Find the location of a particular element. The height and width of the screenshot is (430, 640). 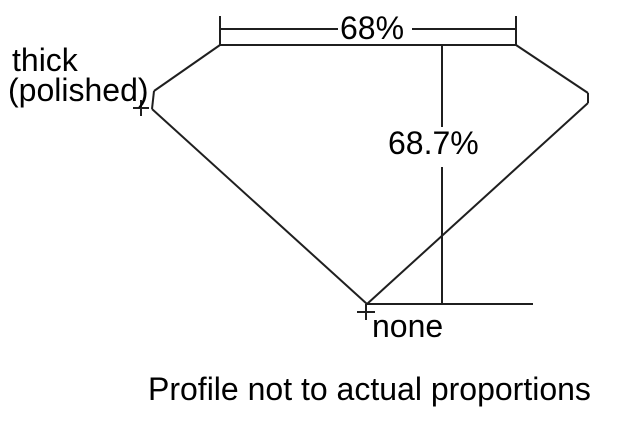

girdle-edge-left is located at coordinates (153, 100).